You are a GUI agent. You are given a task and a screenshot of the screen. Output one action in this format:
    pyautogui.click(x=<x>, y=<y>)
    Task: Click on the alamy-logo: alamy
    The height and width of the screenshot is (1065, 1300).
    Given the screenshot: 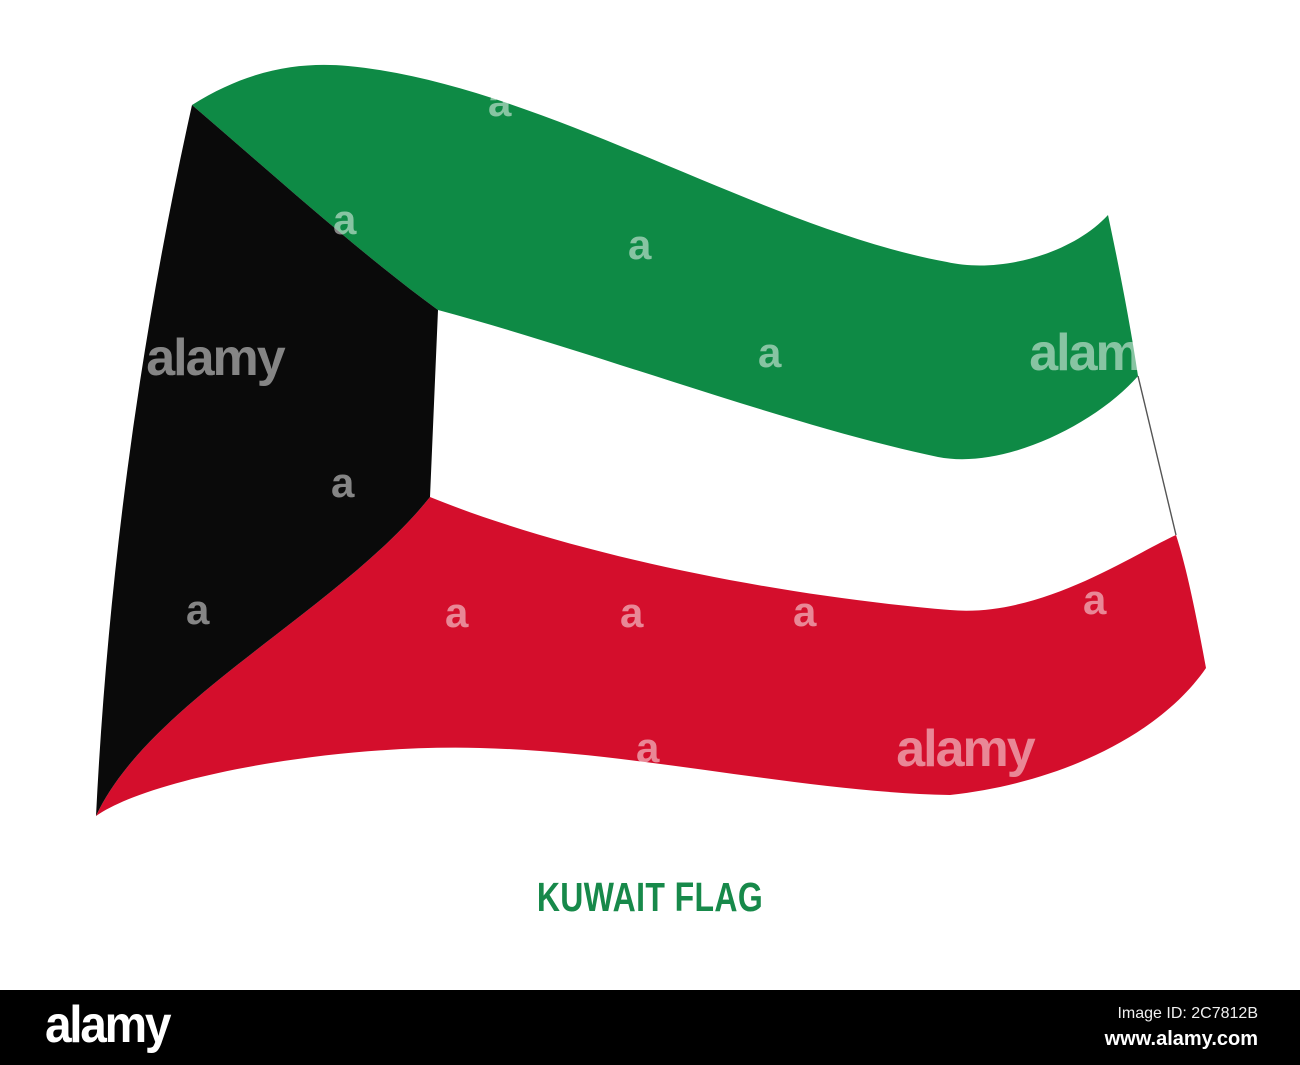 What is the action you would take?
    pyautogui.click(x=108, y=1024)
    